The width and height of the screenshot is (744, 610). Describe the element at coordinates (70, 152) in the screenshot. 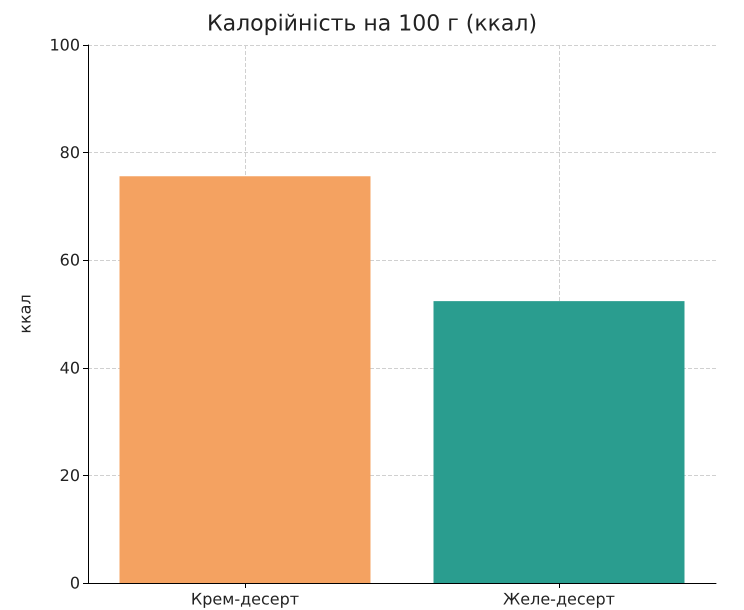

I see `y-tick-label: 80` at that location.